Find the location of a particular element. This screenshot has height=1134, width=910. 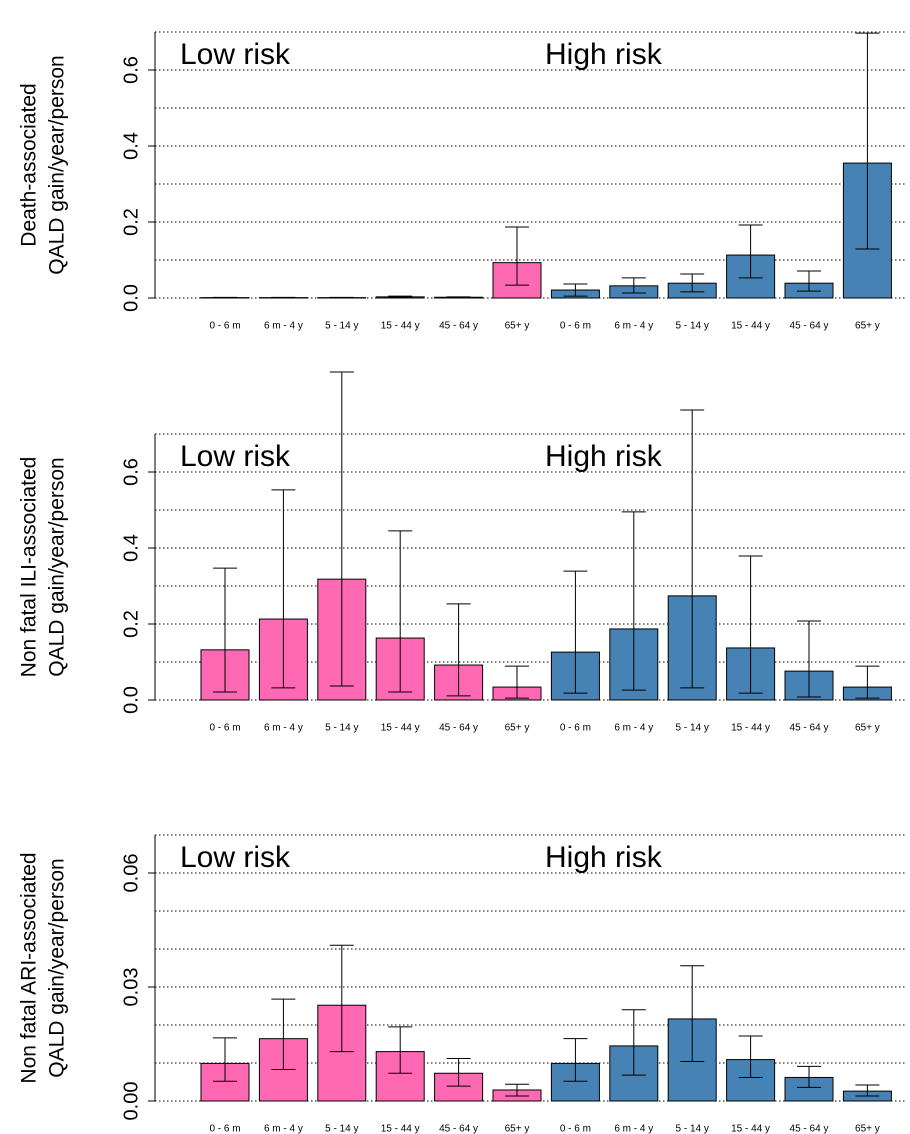

y-axis-label: Non fatal ARI-associated is located at coordinates (29, 967).